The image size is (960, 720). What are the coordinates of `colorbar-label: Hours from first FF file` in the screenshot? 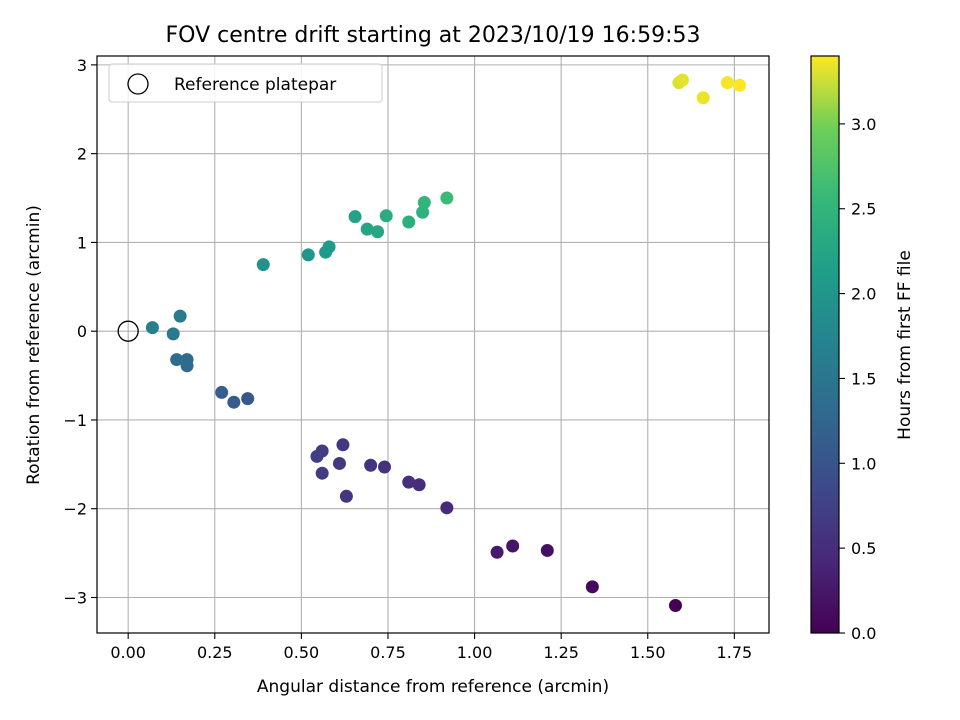 It's located at (905, 345).